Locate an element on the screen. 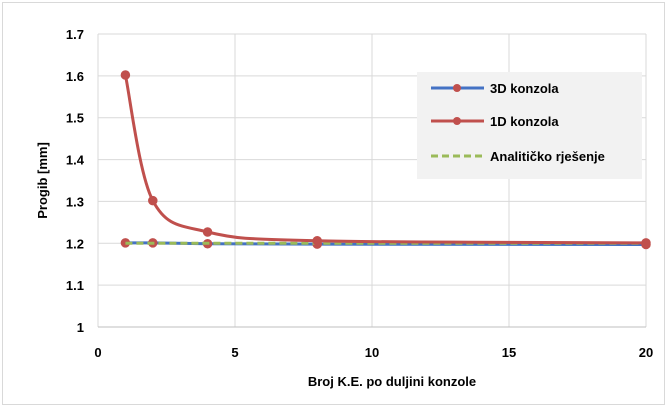  x-tick-label: 15 is located at coordinates (509, 352).